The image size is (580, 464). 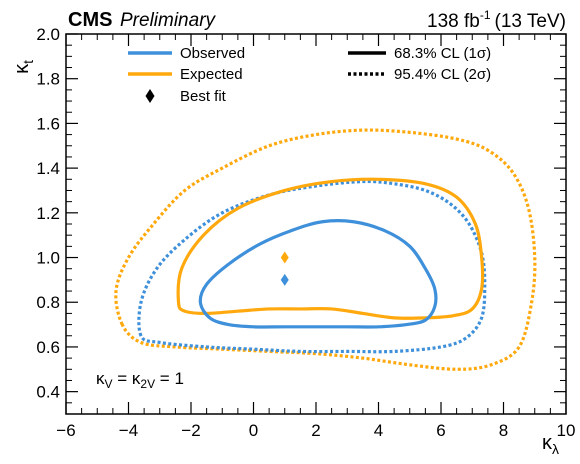 I want to click on x-axis-title-main: κ, so click(x=547, y=443).